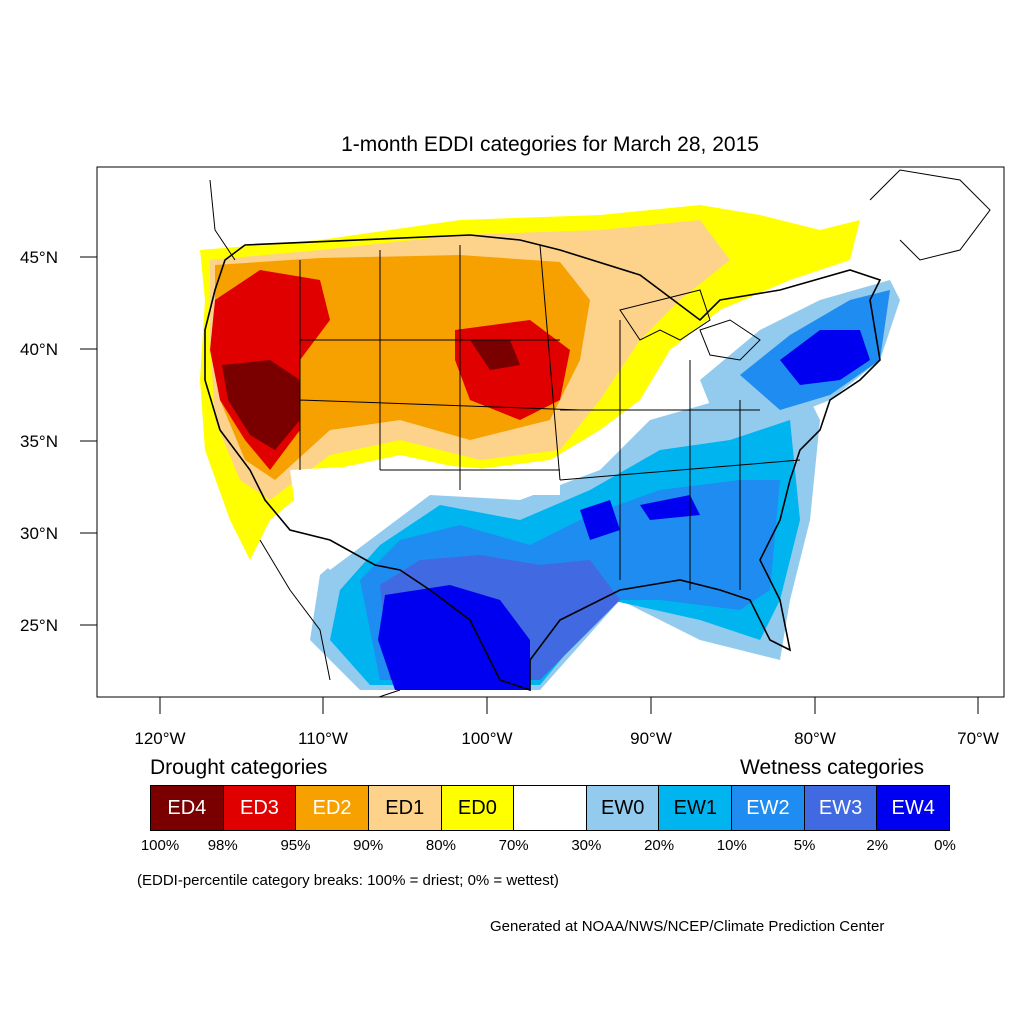 Image resolution: width=1024 pixels, height=1024 pixels. What do you see at coordinates (804, 845) in the screenshot?
I see `percentile-label: 5%` at bounding box center [804, 845].